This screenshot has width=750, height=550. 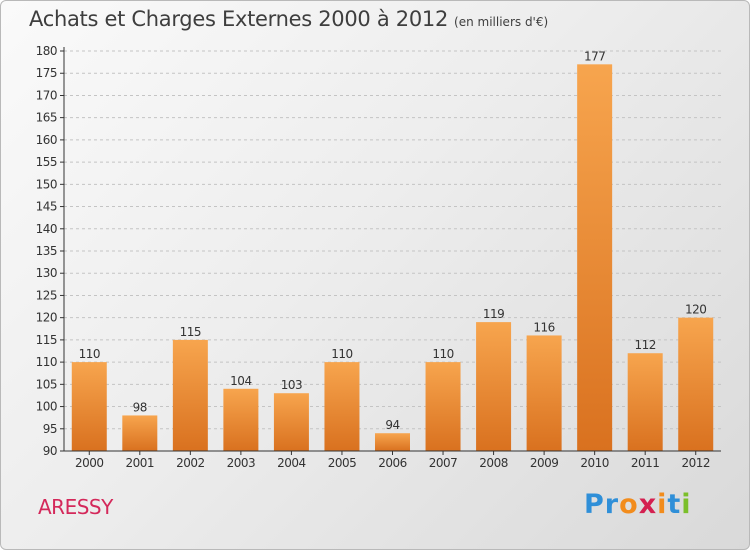 What do you see at coordinates (46, 95) in the screenshot?
I see `y-tick-label: 170` at bounding box center [46, 95].